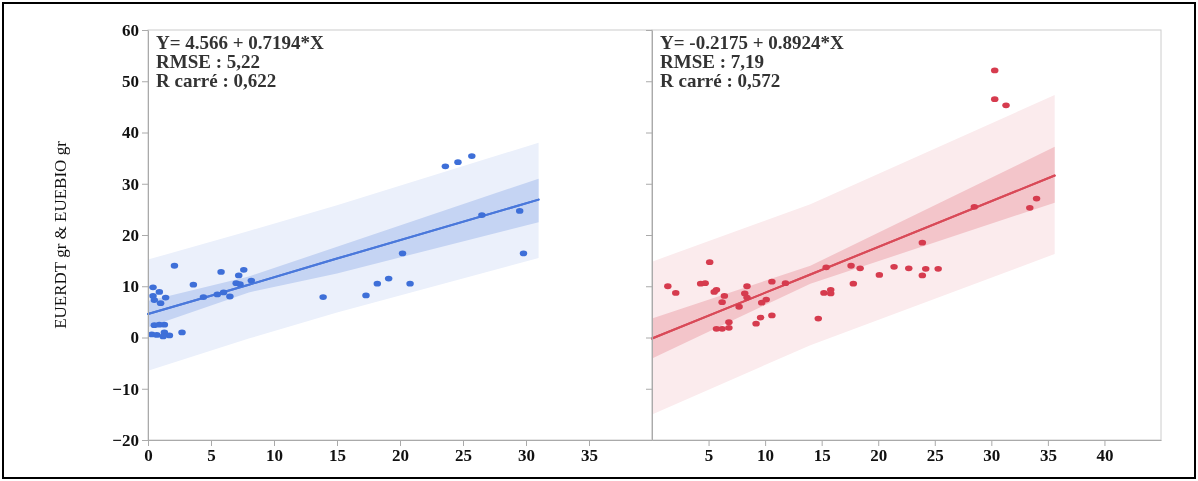  What do you see at coordinates (720, 80) in the screenshot?
I see `annotation: R carré : 0,572` at bounding box center [720, 80].